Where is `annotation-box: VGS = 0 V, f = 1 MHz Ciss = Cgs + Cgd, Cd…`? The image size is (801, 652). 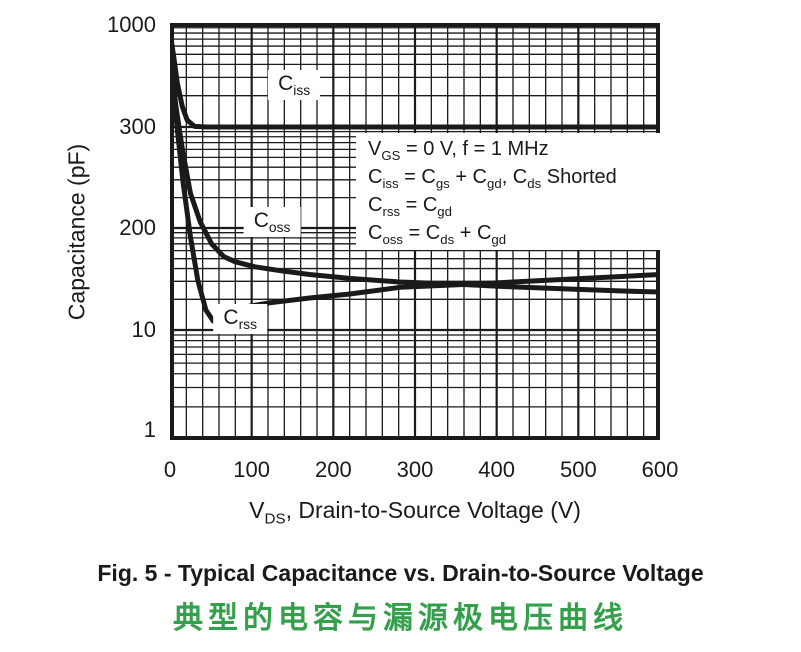 annotation-box: VGS = 0 V, f = 1 MHz Ciss = Cgs + Cgd, Cd… is located at coordinates (509, 191).